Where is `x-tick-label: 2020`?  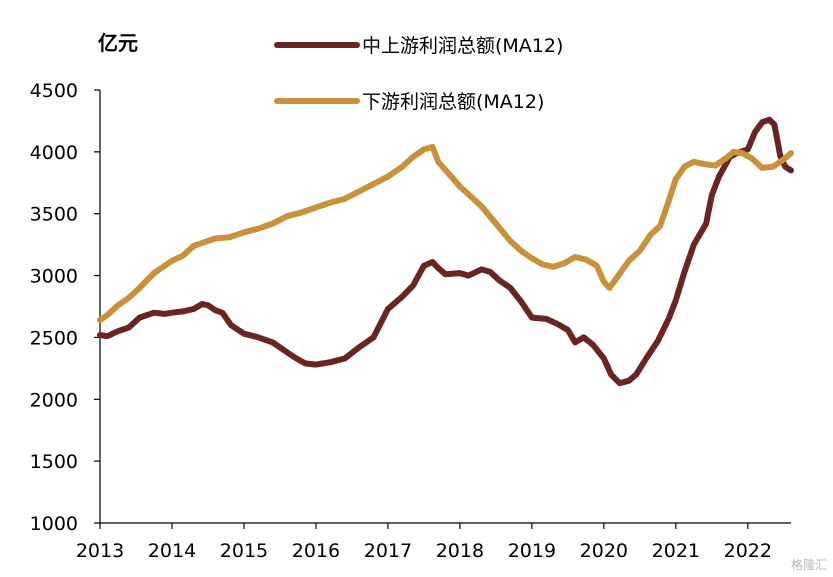 x-tick-label: 2020 is located at coordinates (604, 551).